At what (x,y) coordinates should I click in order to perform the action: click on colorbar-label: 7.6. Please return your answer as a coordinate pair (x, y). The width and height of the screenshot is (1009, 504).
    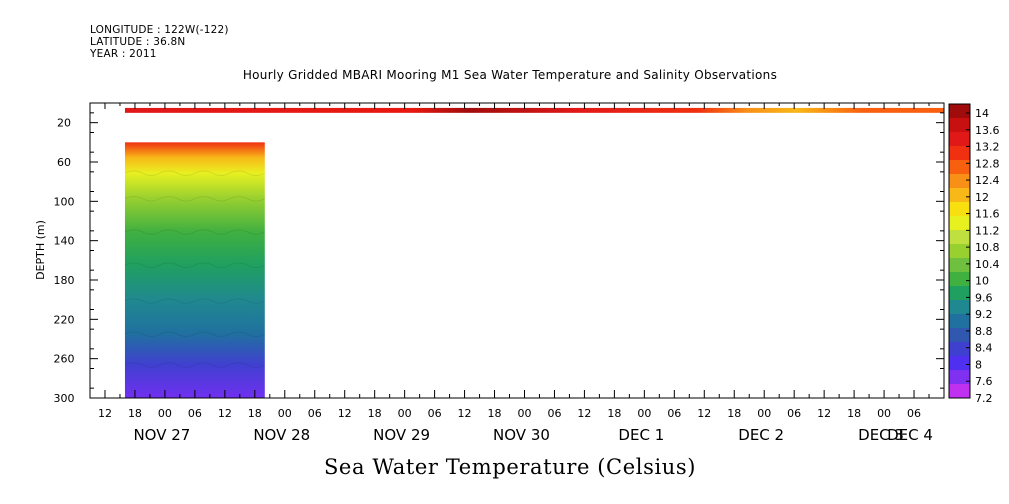
    Looking at the image, I should click on (984, 381).